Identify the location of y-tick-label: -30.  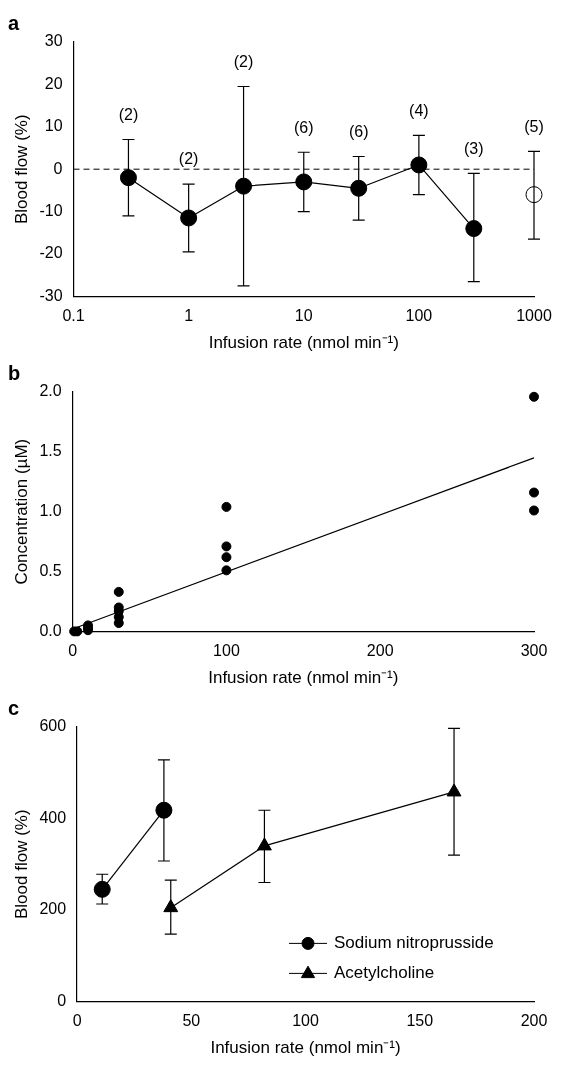
(51, 295).